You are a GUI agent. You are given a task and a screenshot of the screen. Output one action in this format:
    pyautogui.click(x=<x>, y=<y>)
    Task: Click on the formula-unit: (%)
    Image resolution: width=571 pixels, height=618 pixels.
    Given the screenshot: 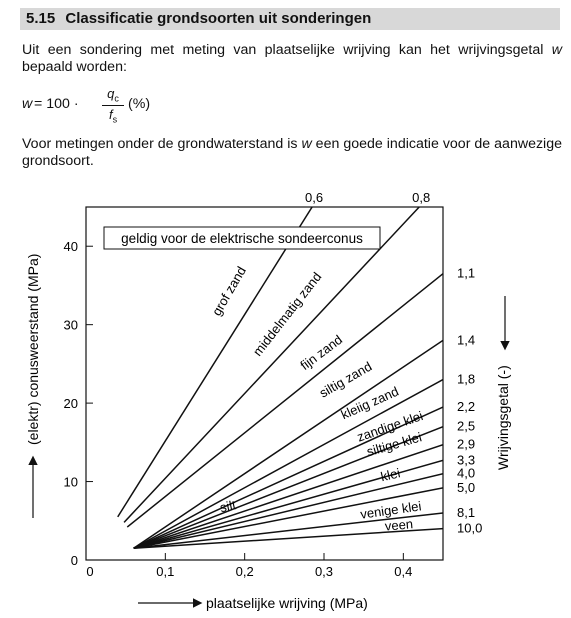 What is the action you would take?
    pyautogui.click(x=139, y=104)
    